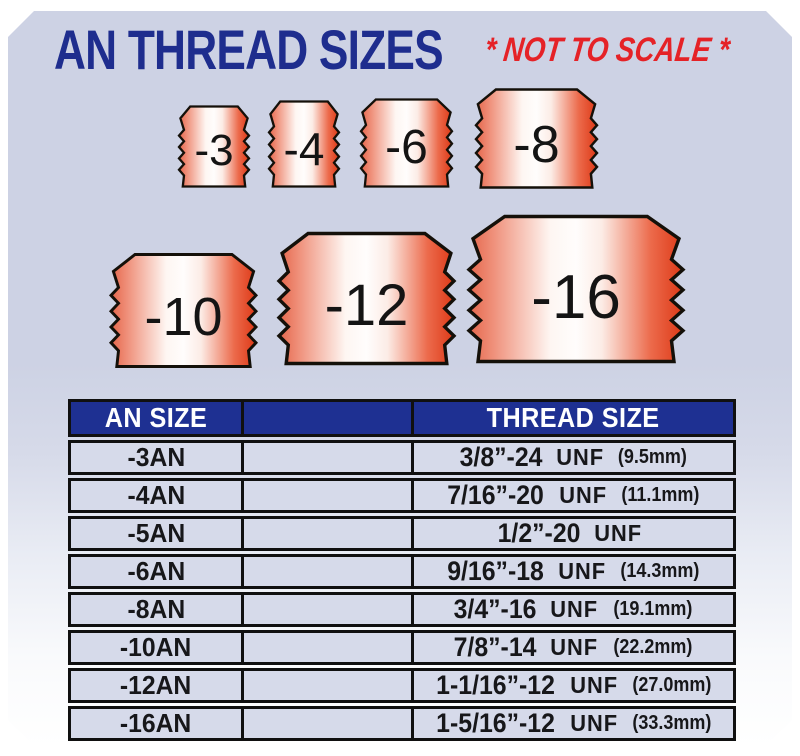 The height and width of the screenshot is (756, 800). I want to click on an-size-cell: -12AN, so click(156, 685).